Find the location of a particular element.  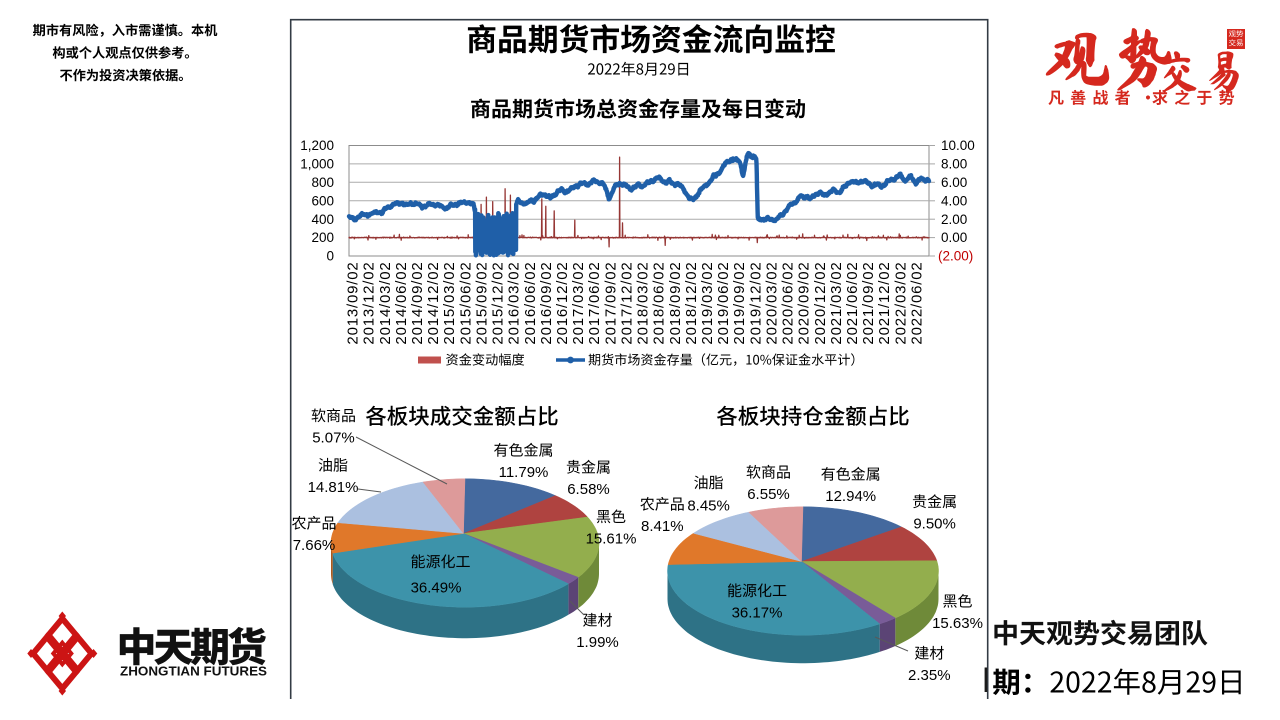

svg-text: 2013/12/02 is located at coordinates (369, 303).